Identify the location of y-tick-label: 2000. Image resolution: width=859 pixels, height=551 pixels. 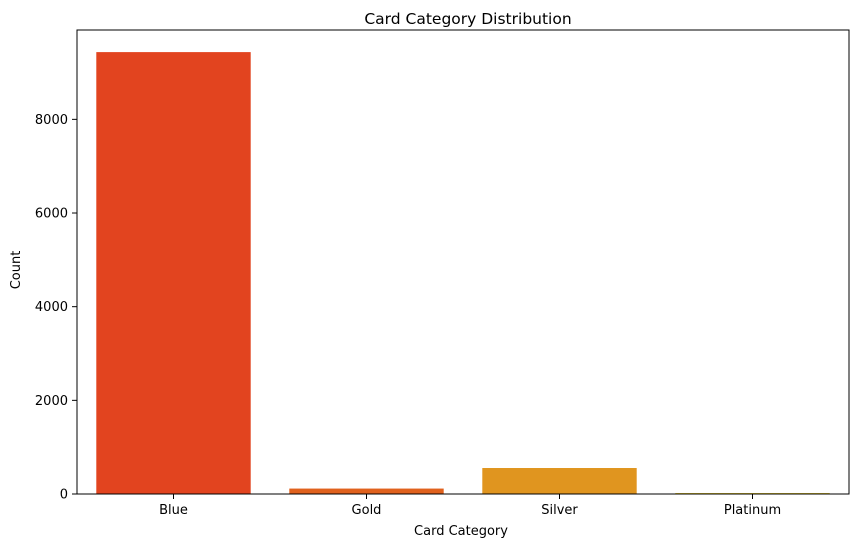
(51, 401).